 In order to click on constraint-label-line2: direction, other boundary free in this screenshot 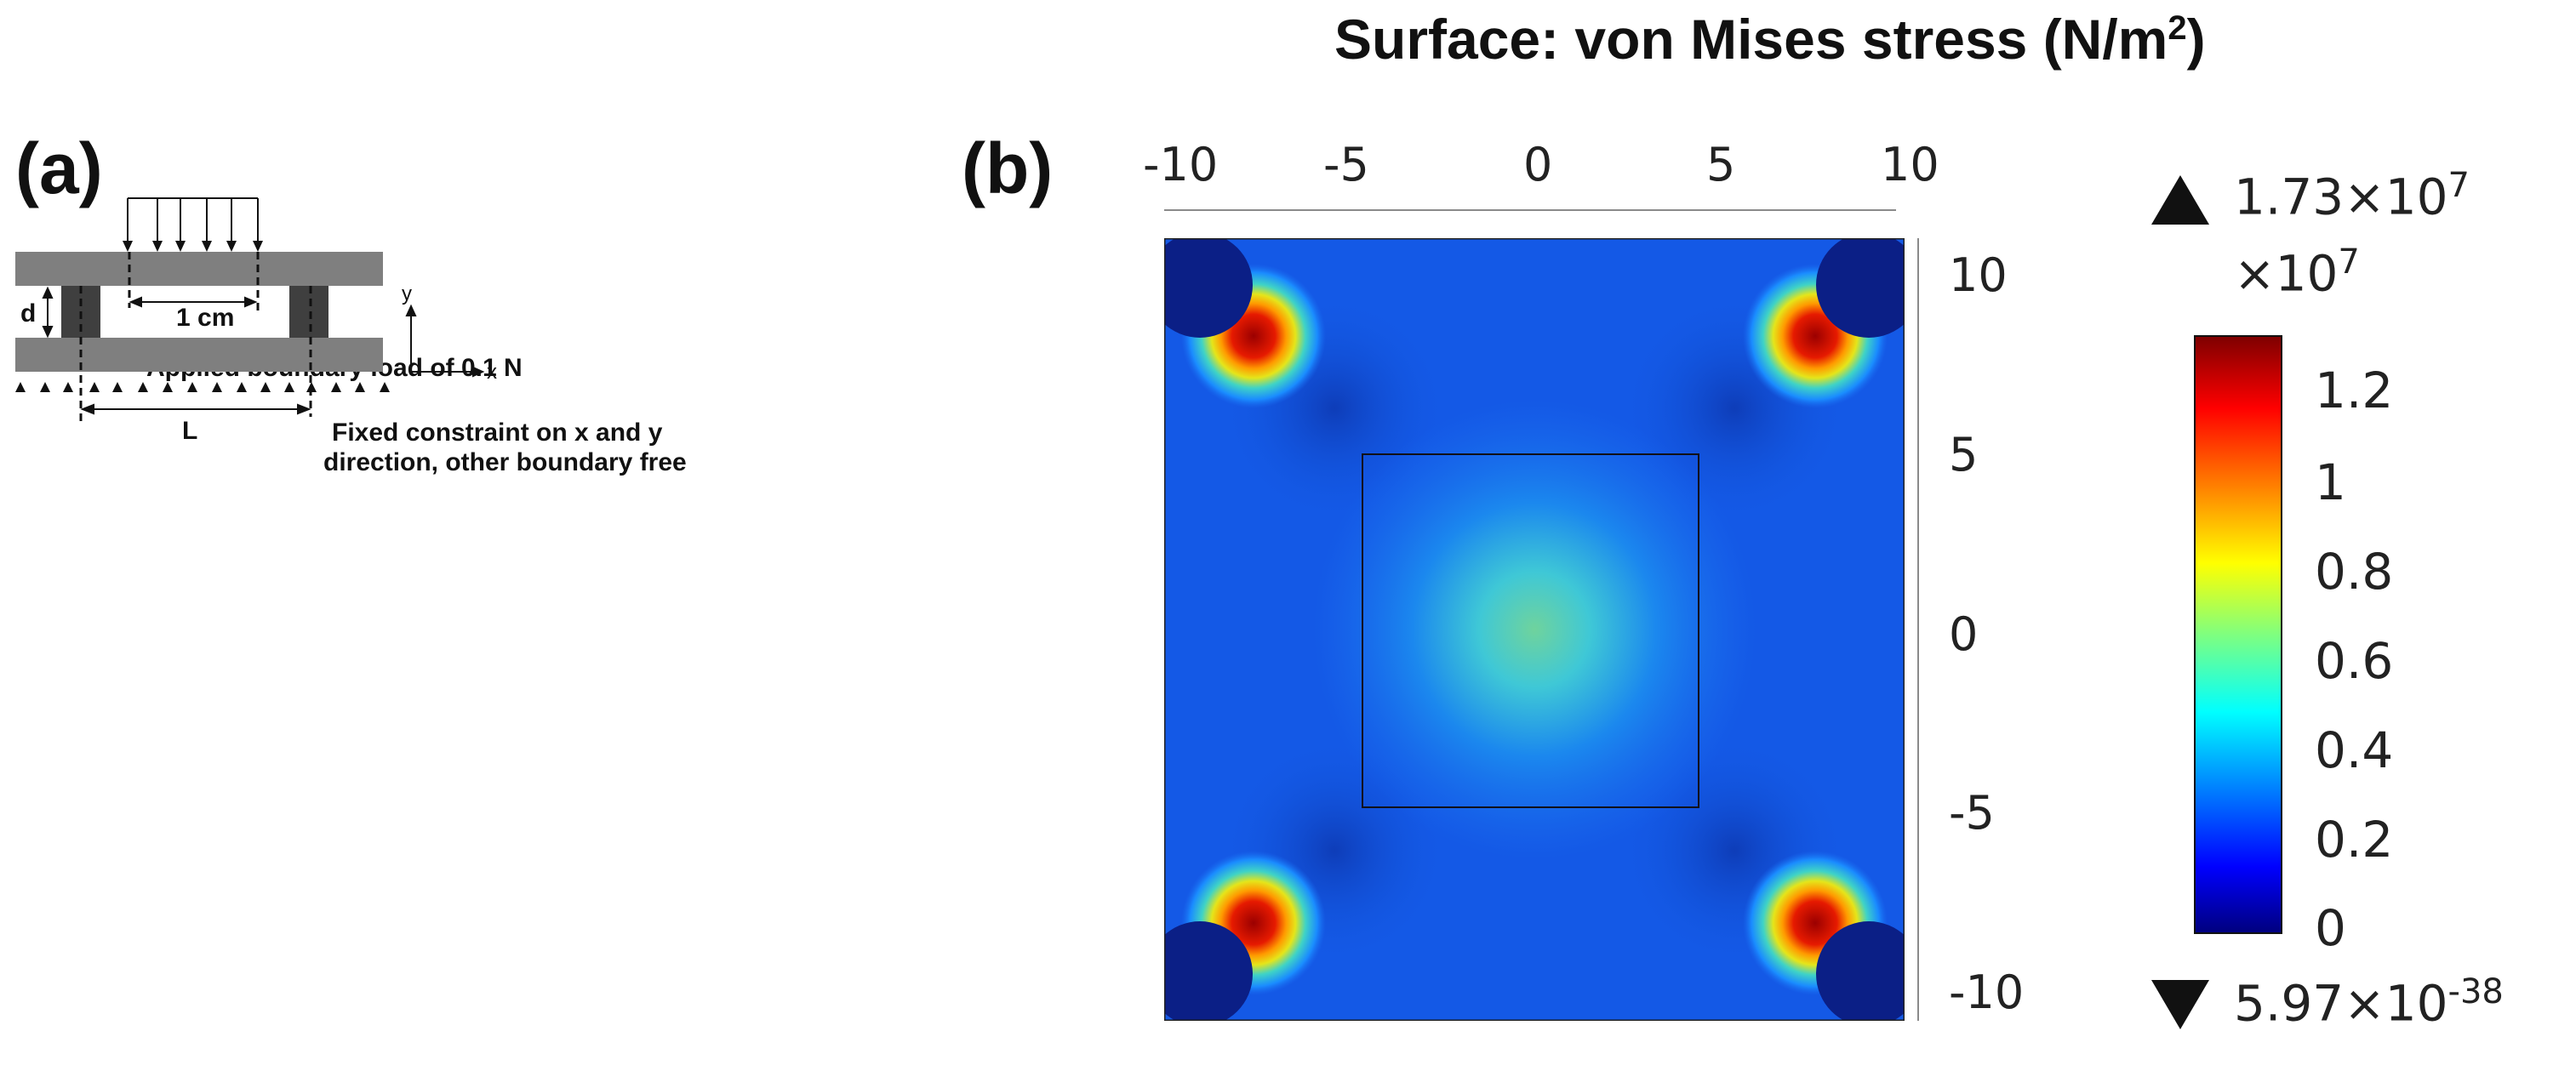, I will do `click(505, 462)`.